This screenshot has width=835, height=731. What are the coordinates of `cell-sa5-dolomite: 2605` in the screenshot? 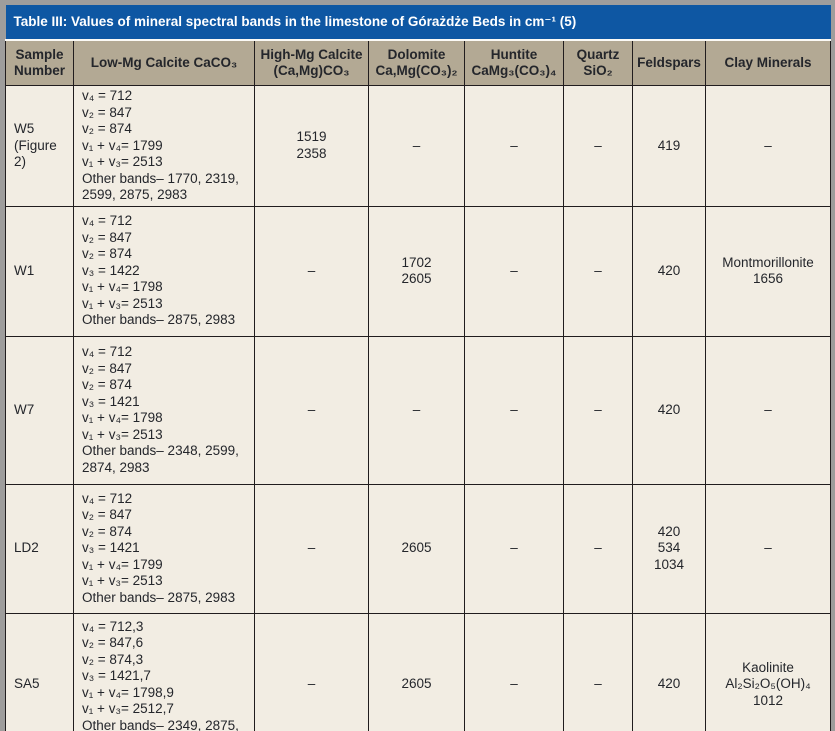 It's located at (416, 671).